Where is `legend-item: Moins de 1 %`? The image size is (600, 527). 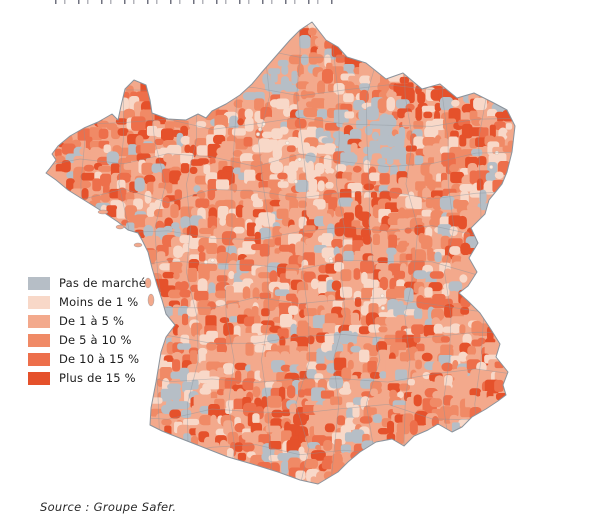
legend-item: Moins de 1 % is located at coordinates (87, 302).